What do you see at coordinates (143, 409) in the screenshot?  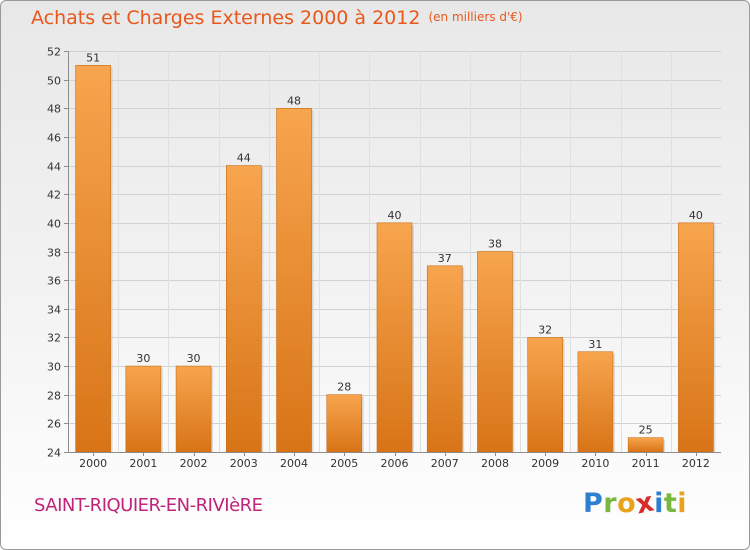 I see `bar-2001` at bounding box center [143, 409].